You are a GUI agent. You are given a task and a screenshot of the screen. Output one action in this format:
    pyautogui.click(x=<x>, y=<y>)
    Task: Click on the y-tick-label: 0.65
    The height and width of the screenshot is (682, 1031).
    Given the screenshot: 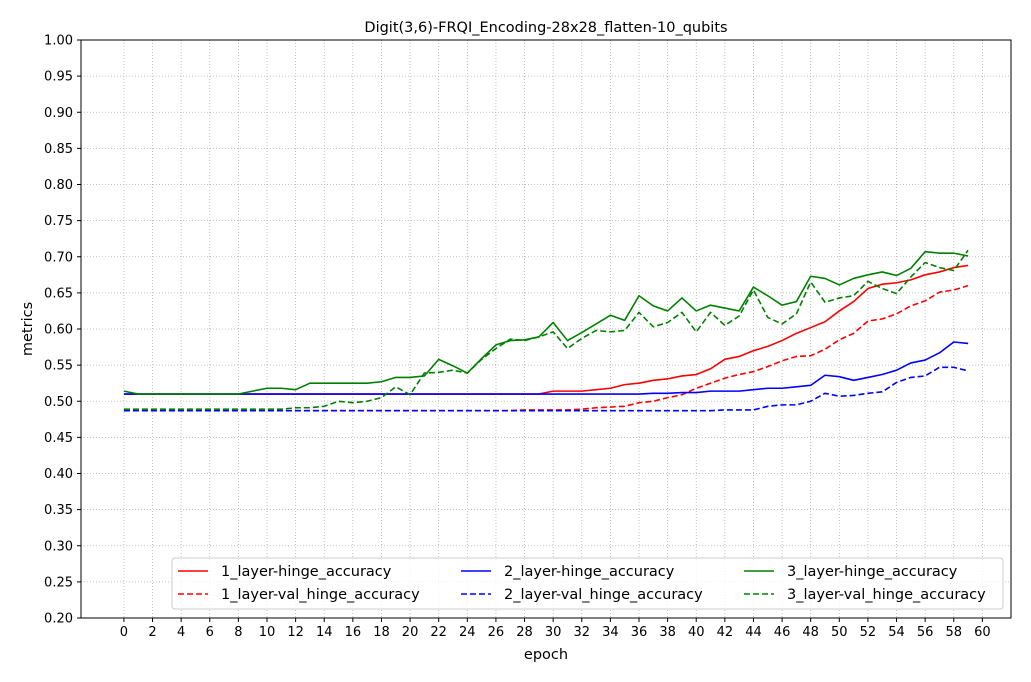 What is the action you would take?
    pyautogui.click(x=58, y=293)
    